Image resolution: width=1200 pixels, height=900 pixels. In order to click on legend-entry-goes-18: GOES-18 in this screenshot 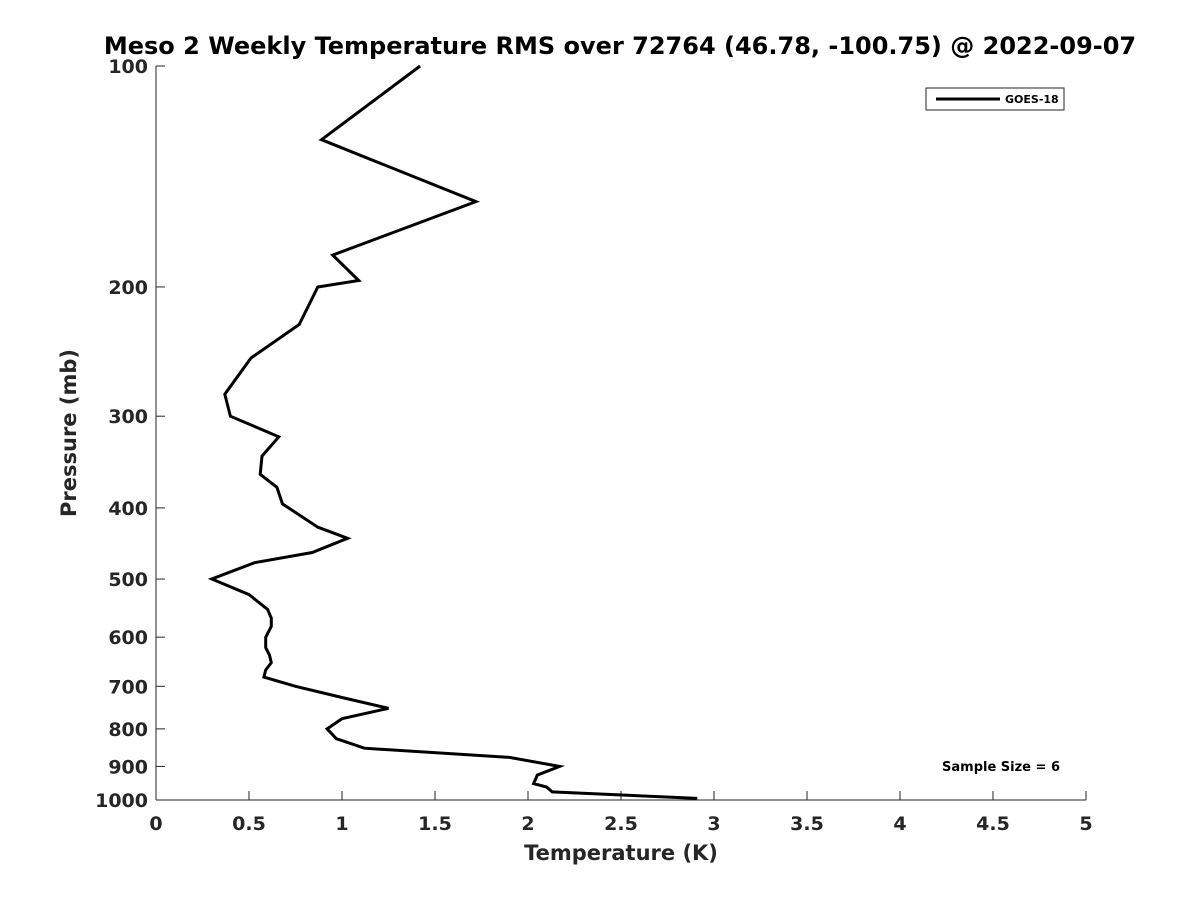, I will do `click(1032, 99)`.